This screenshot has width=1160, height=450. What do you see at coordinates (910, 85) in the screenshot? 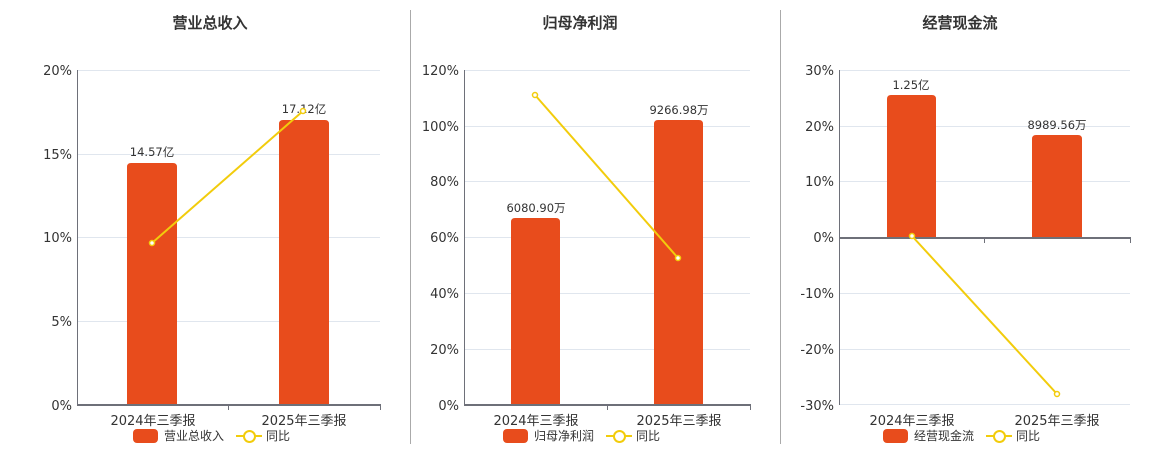
I see `bar-value-label: 1.25亿` at bounding box center [910, 85].